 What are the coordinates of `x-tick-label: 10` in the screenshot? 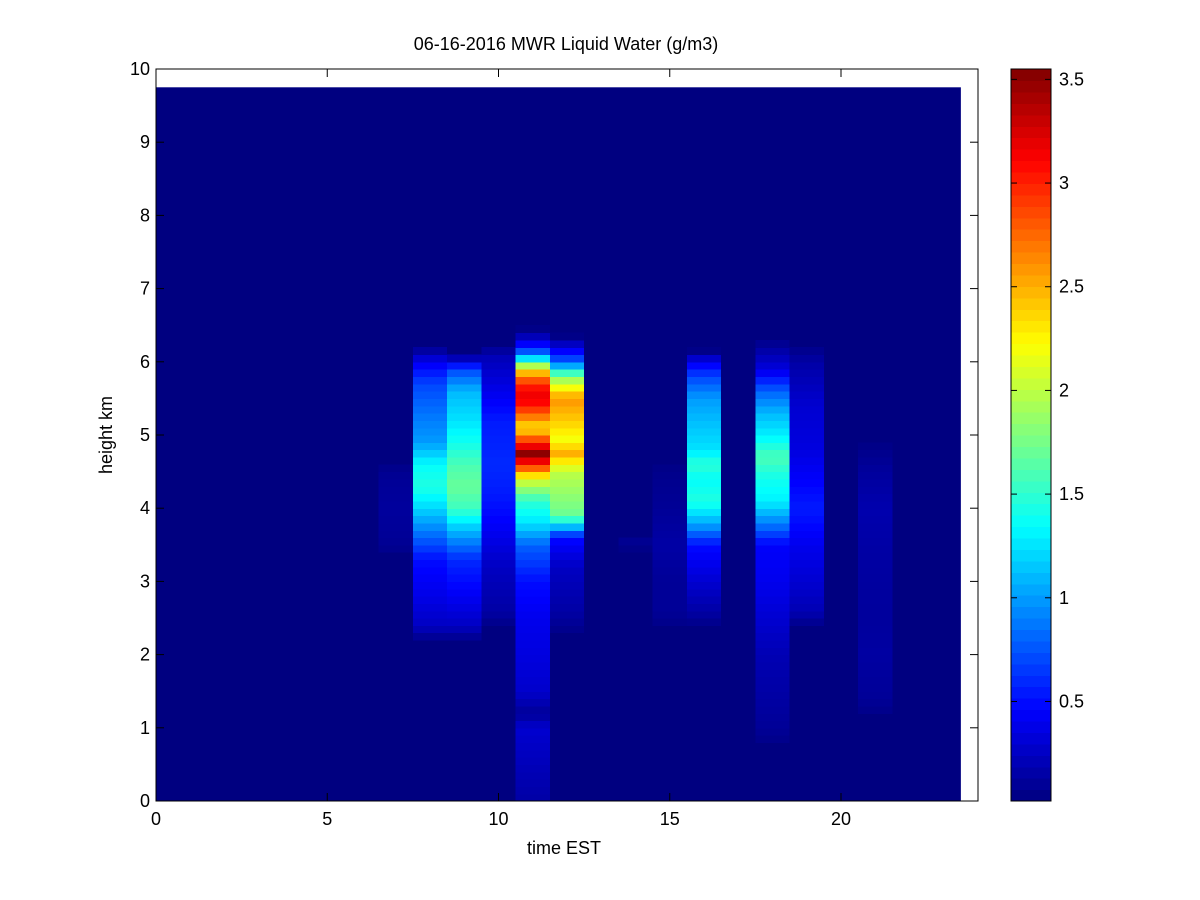 It's located at (498, 819).